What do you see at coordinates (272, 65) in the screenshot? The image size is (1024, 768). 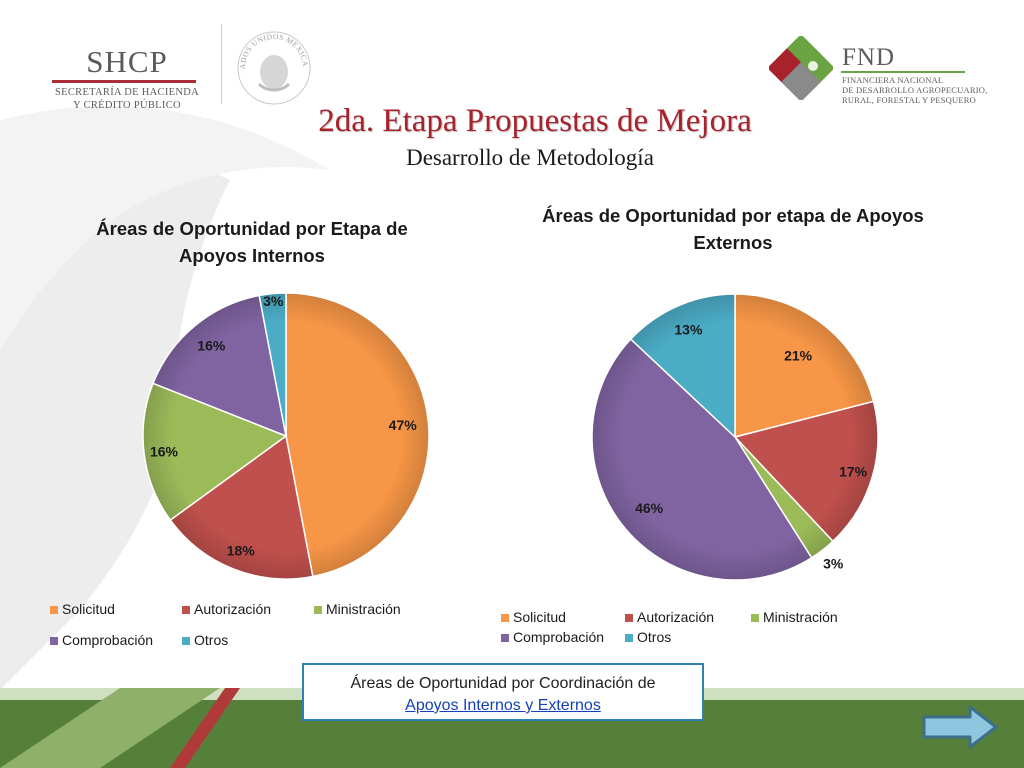 I see `national-seal-logo: ESTADOS UNIDOS MEXICANOS` at bounding box center [272, 65].